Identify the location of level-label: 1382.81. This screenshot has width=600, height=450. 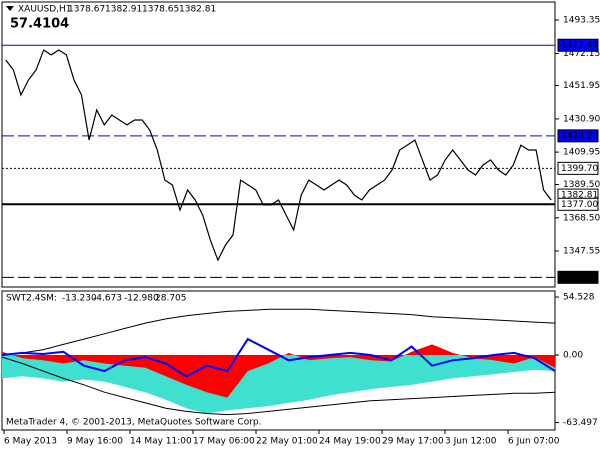
(579, 196).